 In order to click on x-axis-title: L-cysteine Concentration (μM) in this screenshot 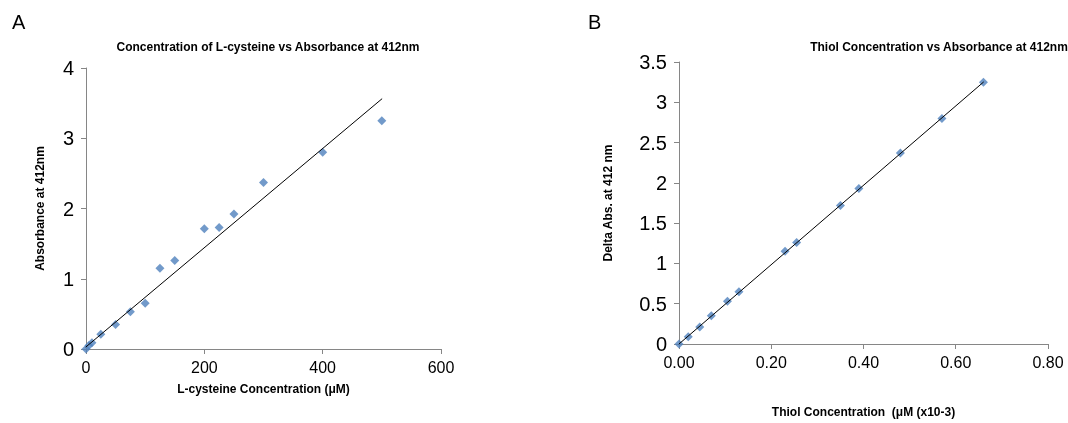, I will do `click(263, 389)`.